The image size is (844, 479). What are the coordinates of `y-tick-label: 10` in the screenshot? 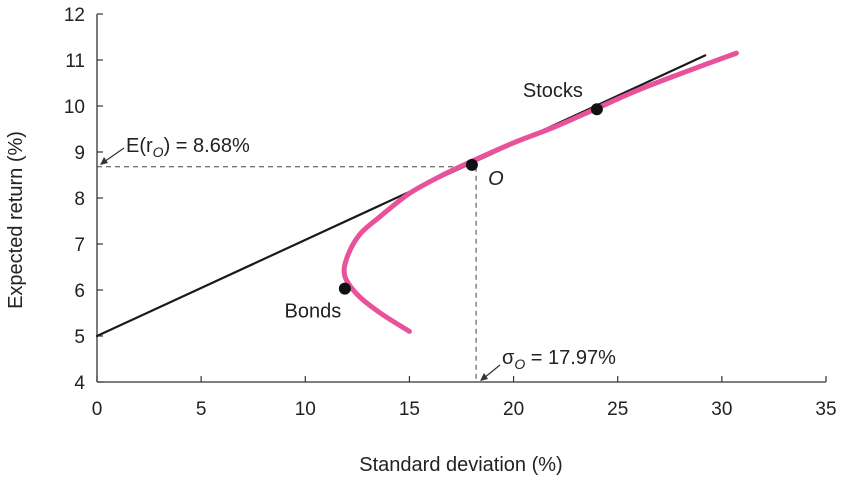 It's located at (74, 107).